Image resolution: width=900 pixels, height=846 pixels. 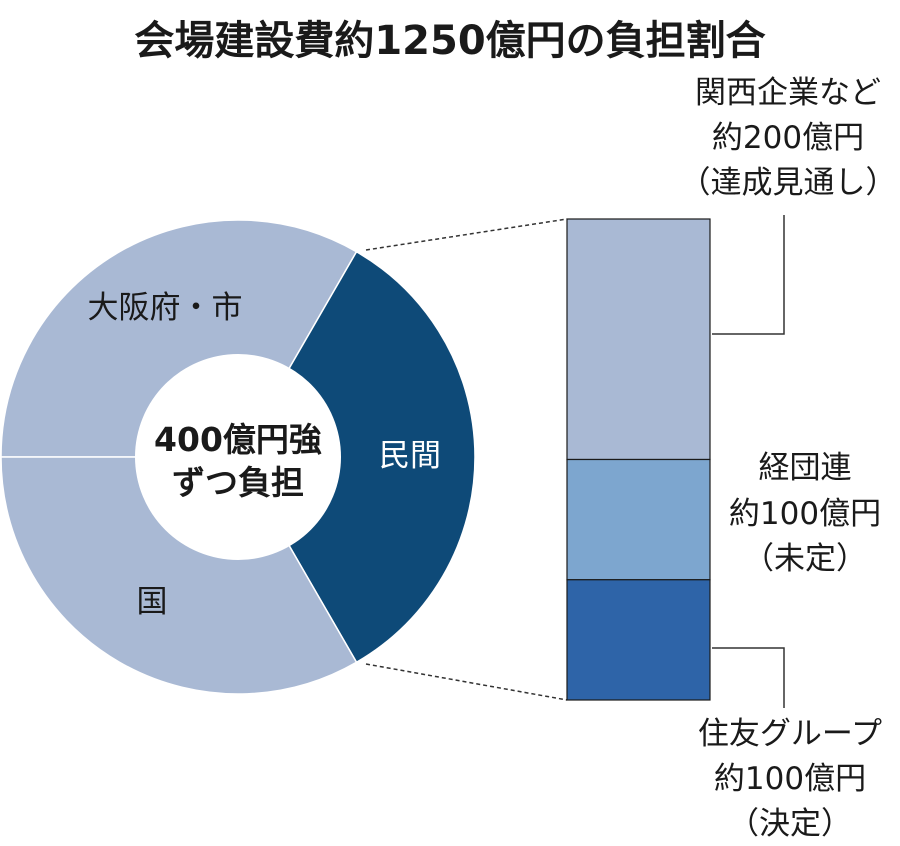 What do you see at coordinates (238, 482) in the screenshot?
I see `center-label-line-2: ずつ負担` at bounding box center [238, 482].